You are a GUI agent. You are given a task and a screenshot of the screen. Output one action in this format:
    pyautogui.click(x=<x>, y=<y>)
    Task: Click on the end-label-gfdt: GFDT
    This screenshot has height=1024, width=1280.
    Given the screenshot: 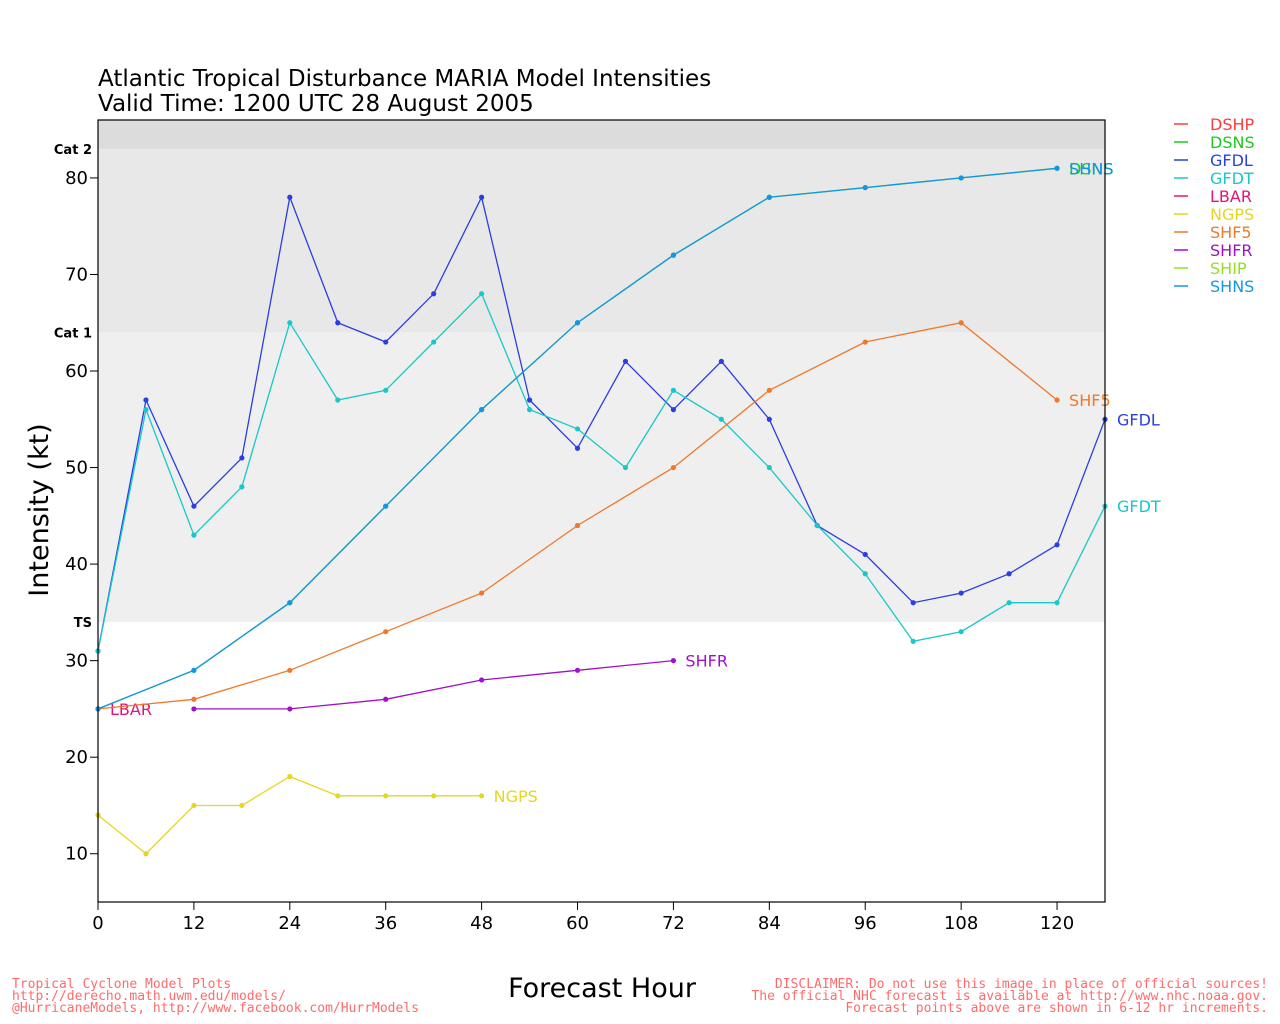 What is the action you would take?
    pyautogui.click(x=1139, y=506)
    